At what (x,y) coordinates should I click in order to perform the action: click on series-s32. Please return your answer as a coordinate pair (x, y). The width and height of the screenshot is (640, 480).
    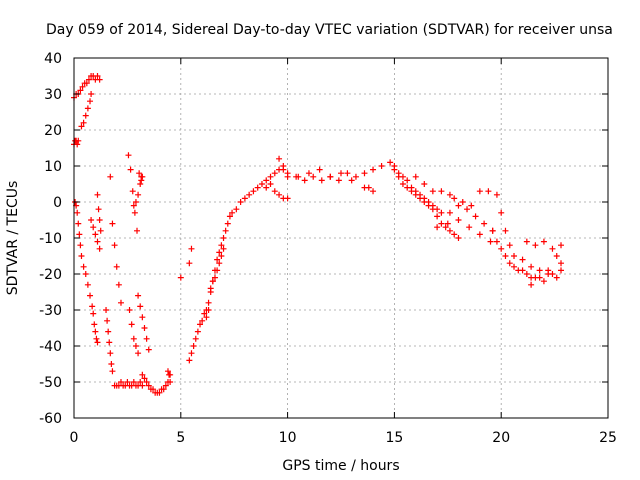
    Looking at the image, I should click on (463, 202).